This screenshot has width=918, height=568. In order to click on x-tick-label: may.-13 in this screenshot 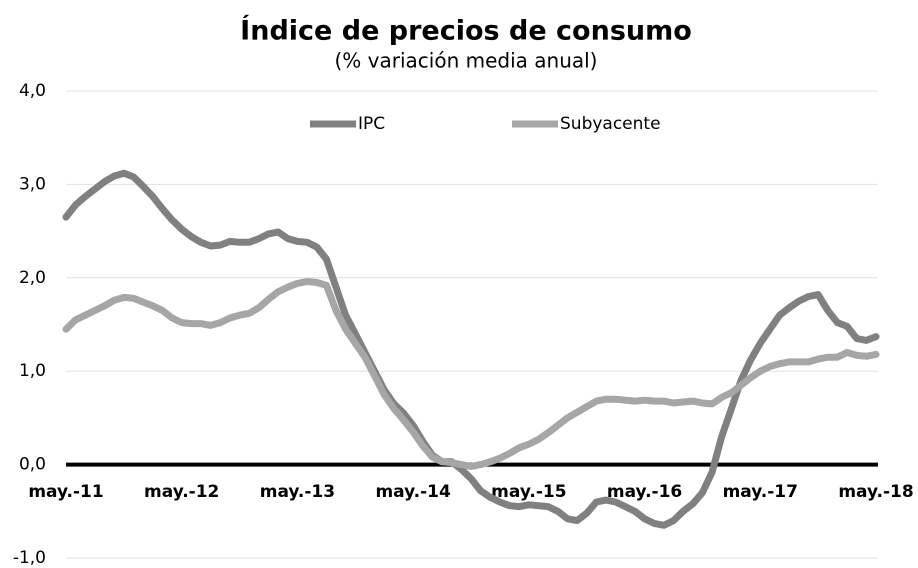, I will do `click(297, 492)`.